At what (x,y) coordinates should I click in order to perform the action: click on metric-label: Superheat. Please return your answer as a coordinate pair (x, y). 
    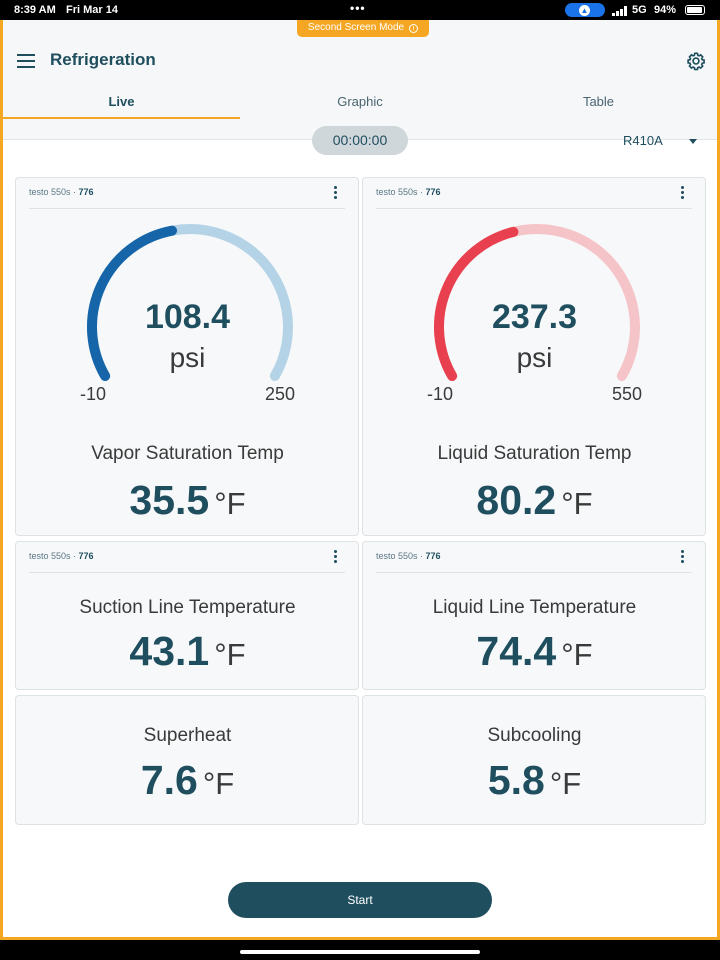
    Looking at the image, I should click on (187, 735).